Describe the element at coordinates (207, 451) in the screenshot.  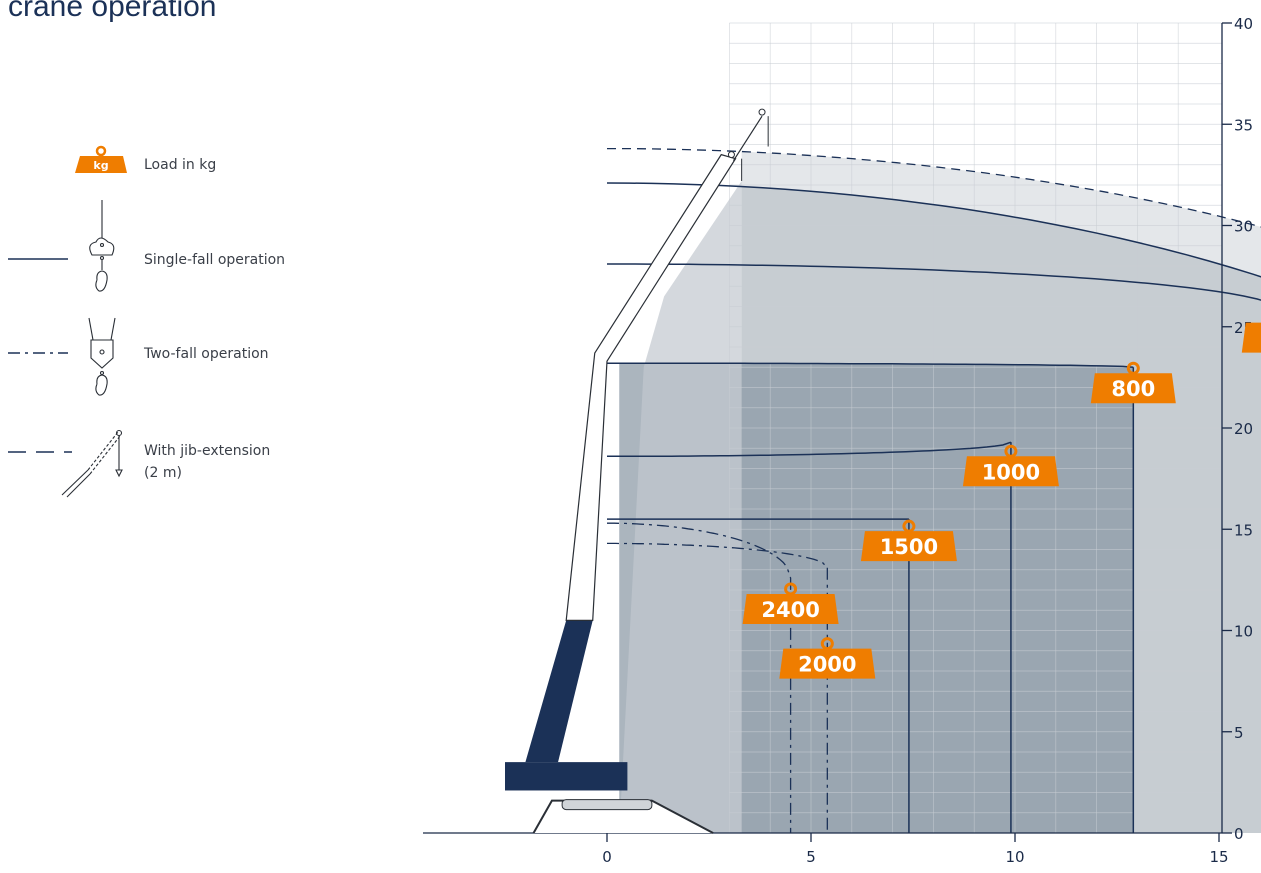
I see `legend-jib-label: With jib-extension` at that location.